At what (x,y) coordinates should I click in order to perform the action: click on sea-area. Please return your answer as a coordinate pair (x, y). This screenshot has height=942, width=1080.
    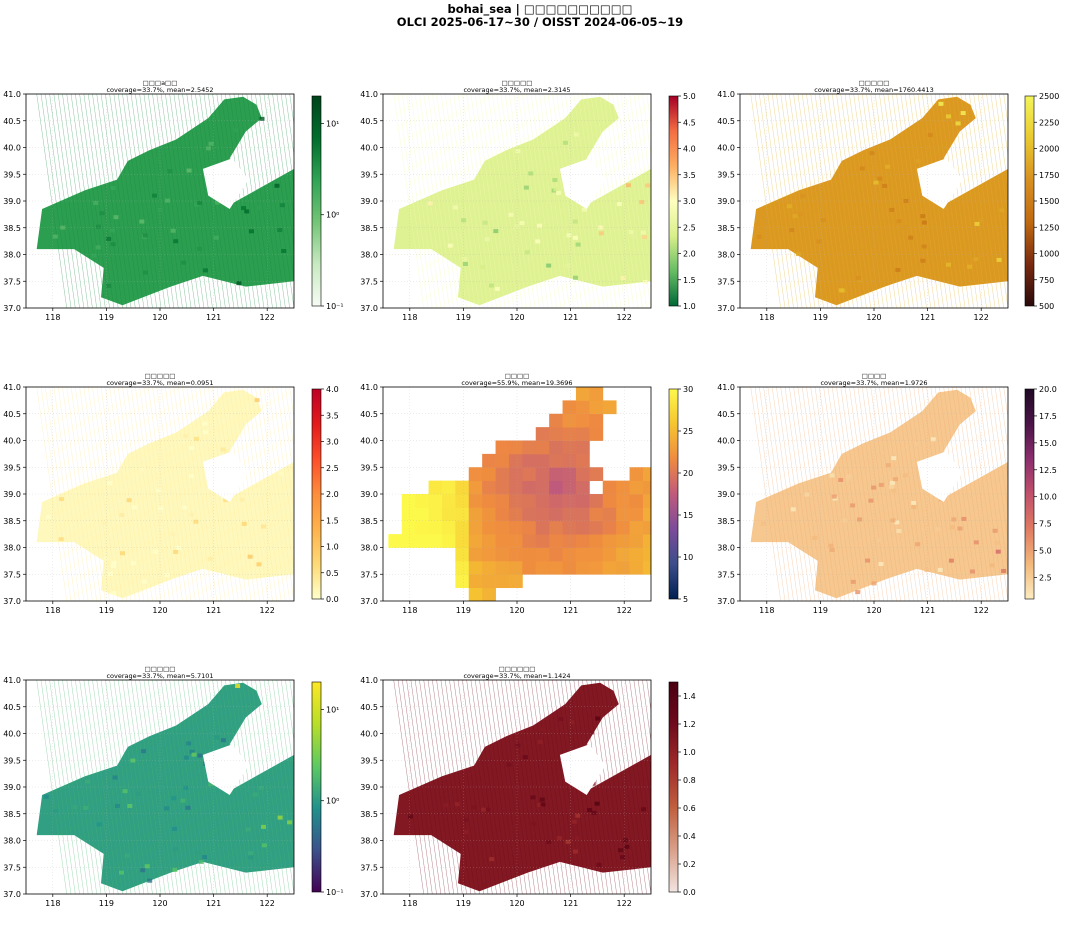
    Looking at the image, I should click on (522, 201).